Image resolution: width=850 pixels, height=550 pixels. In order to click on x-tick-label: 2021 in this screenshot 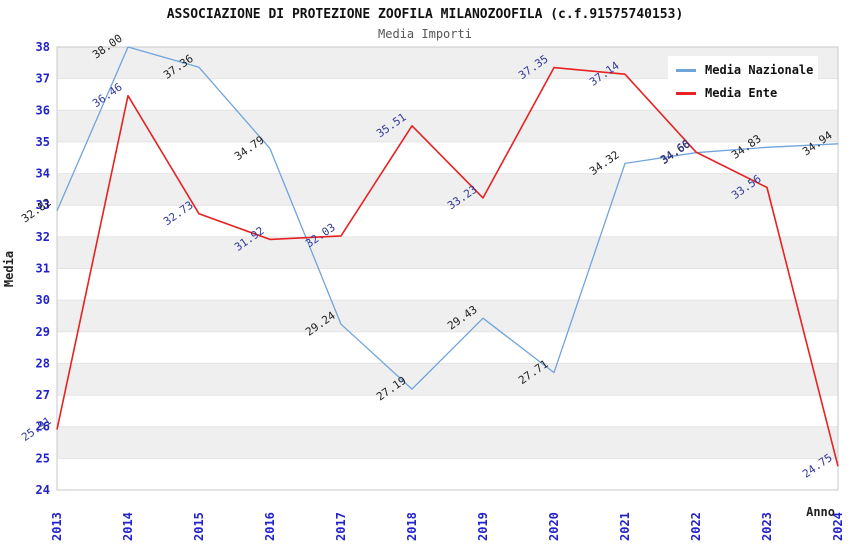, I will do `click(625, 526)`.